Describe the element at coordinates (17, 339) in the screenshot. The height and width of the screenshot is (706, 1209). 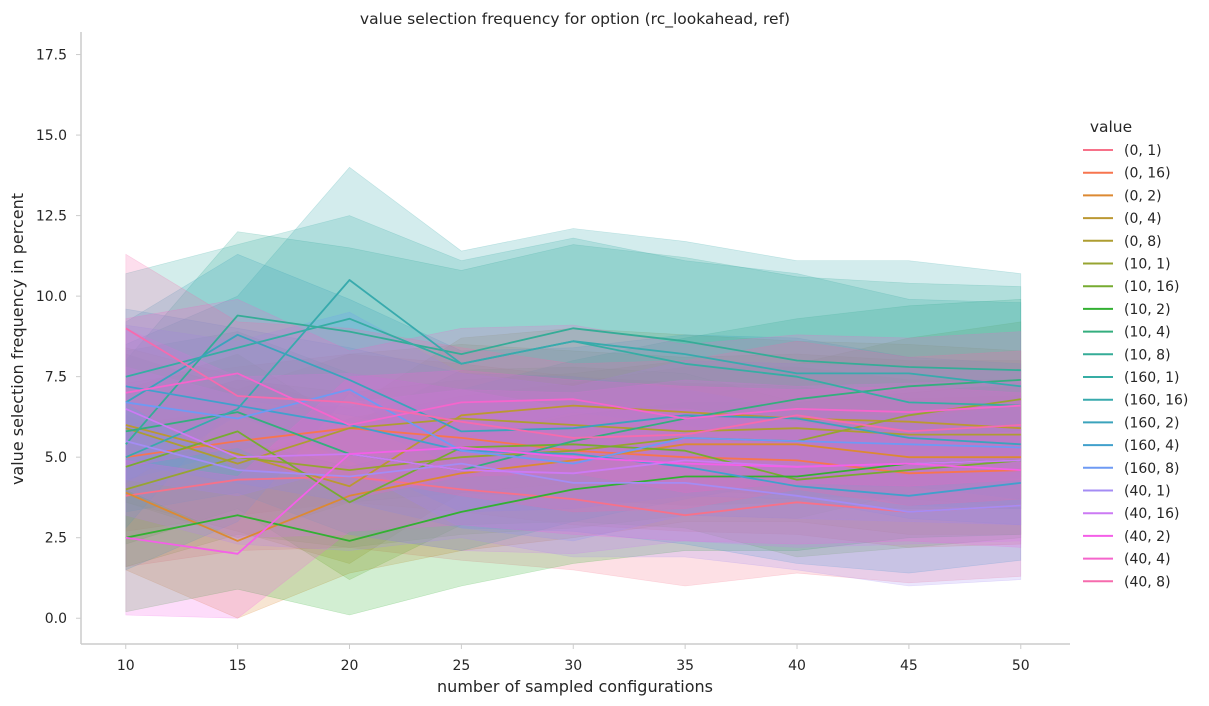
I see `y-axis-title: value selection frequency in percent` at that location.